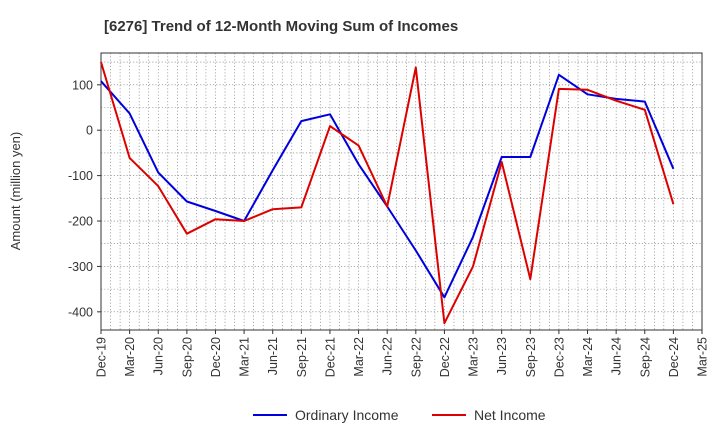 This screenshot has height=440, width=720. What do you see at coordinates (80, 267) in the screenshot?
I see `y-tick-label: -300` at bounding box center [80, 267].